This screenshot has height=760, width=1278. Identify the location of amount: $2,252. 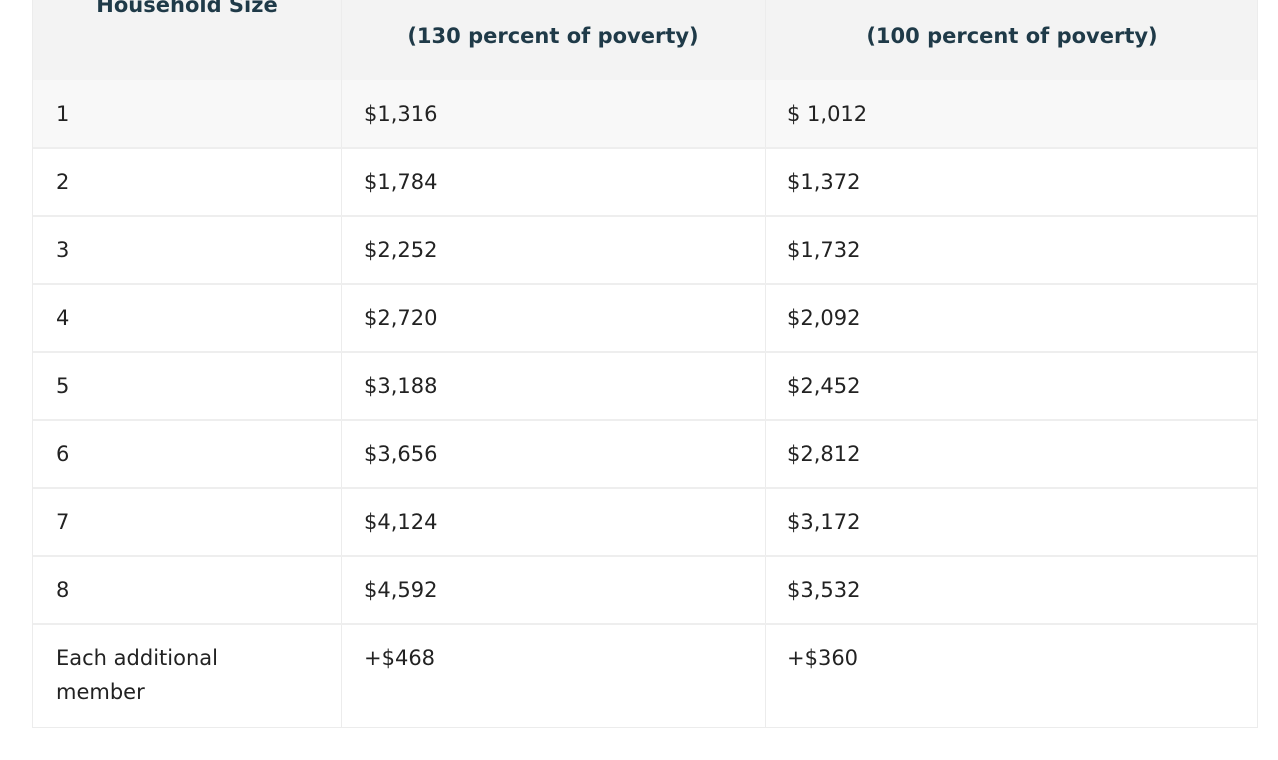
(401, 250).